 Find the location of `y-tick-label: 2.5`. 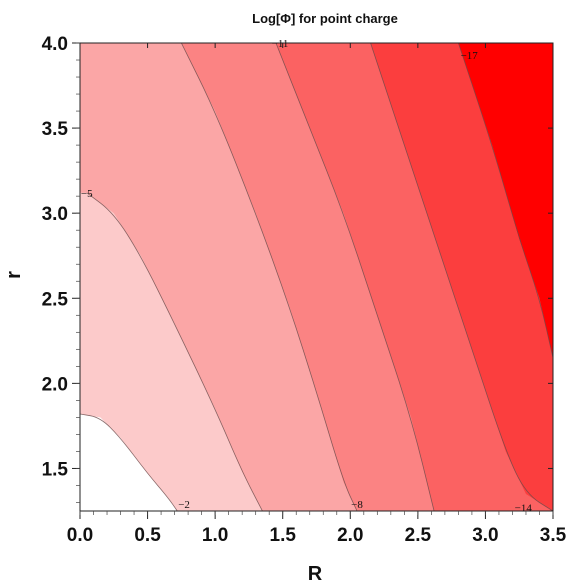

y-tick-label: 2.5 is located at coordinates (55, 299).